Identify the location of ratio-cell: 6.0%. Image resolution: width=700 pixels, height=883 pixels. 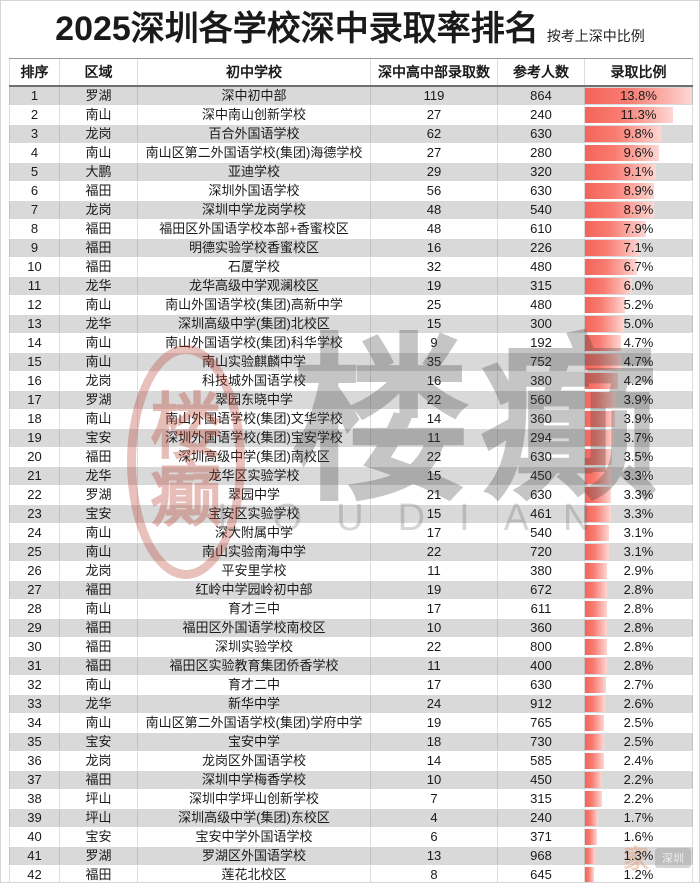
(639, 286).